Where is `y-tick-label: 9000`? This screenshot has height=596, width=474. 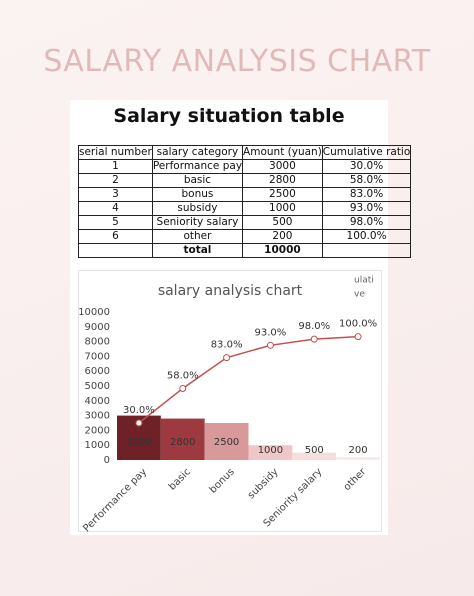
y-tick-label: 9000 is located at coordinates (97, 327).